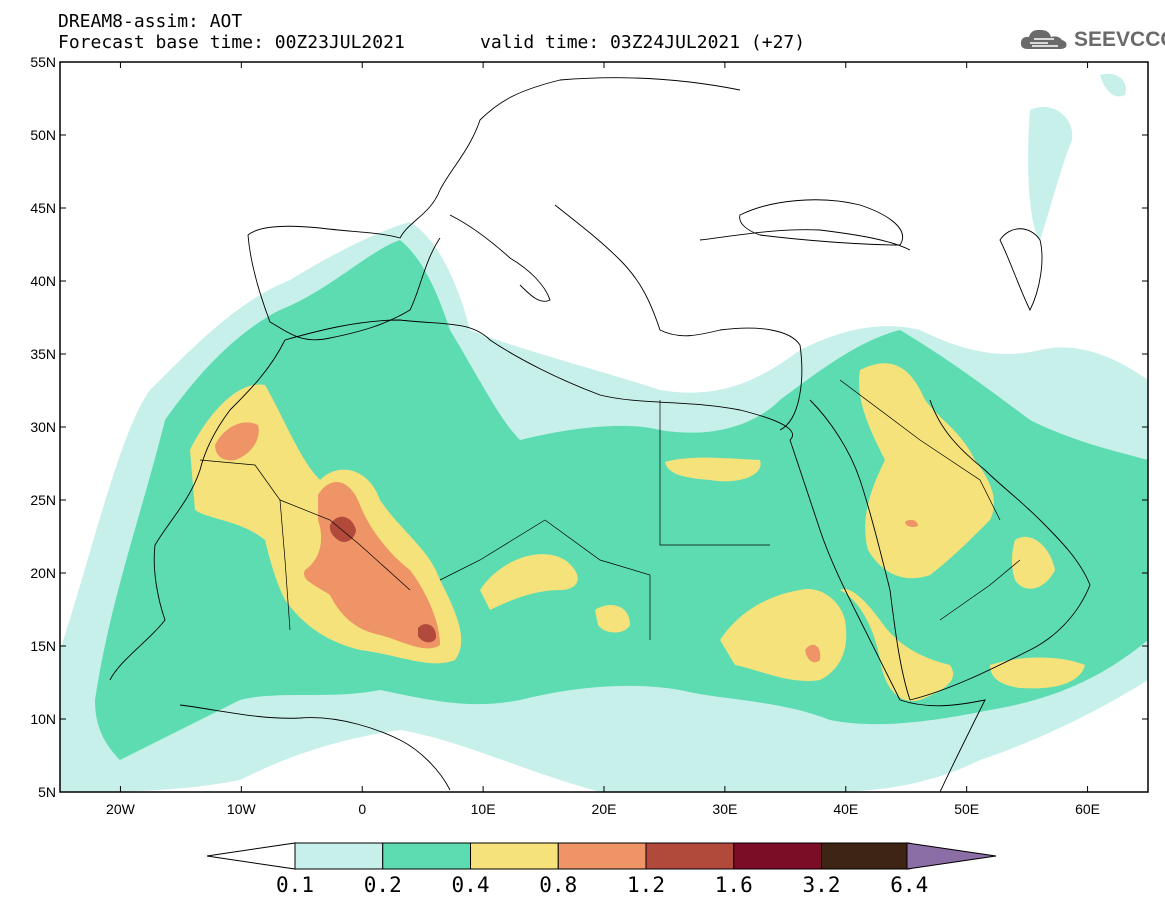 The width and height of the screenshot is (1165, 905). I want to click on border-algeria-mali, so click(345, 545).